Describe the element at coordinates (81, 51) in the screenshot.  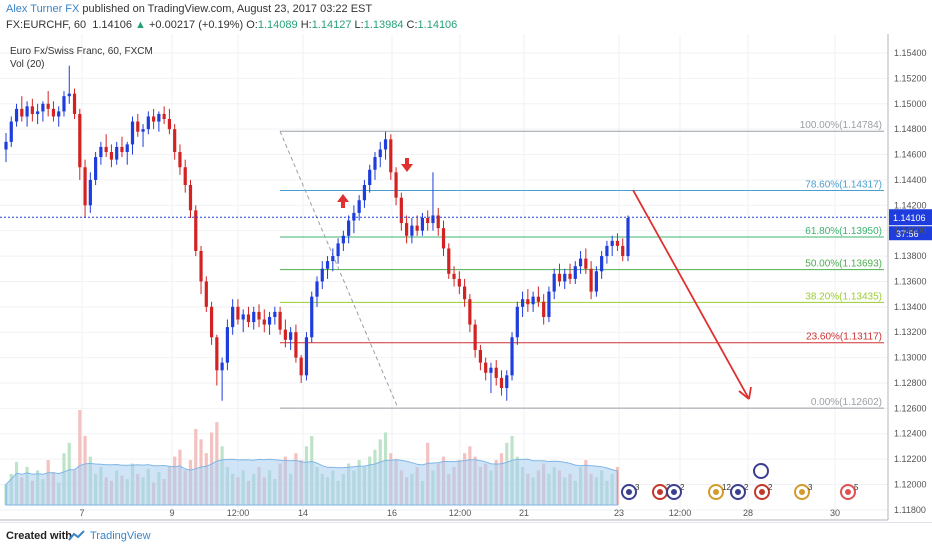
I see `legend-instrument: Euro Fx/Swiss Franc, 60, FXCM` at that location.